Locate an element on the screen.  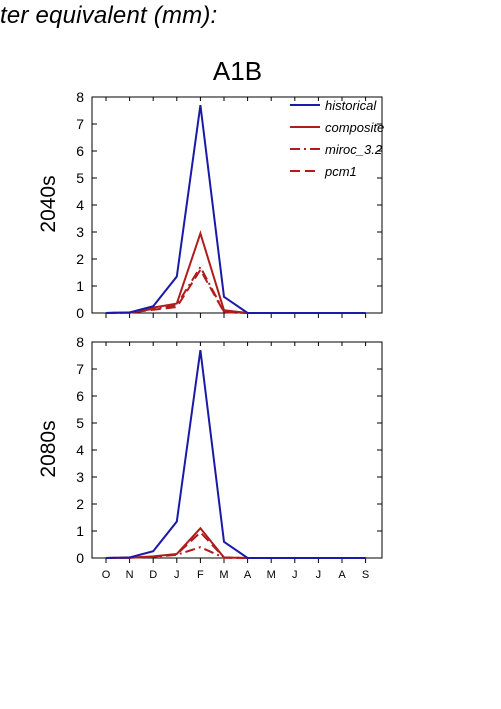
y-tick-label-2080s-1: 1 is located at coordinates (80, 531).